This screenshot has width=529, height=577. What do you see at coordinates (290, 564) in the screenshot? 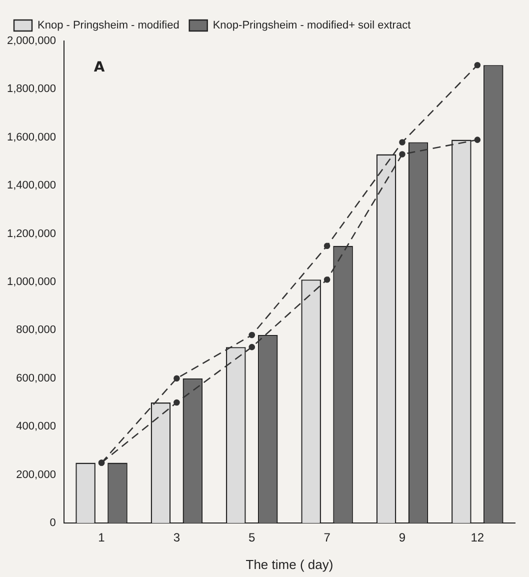
I see `x-axis-title: The time ( day)` at bounding box center [290, 564].